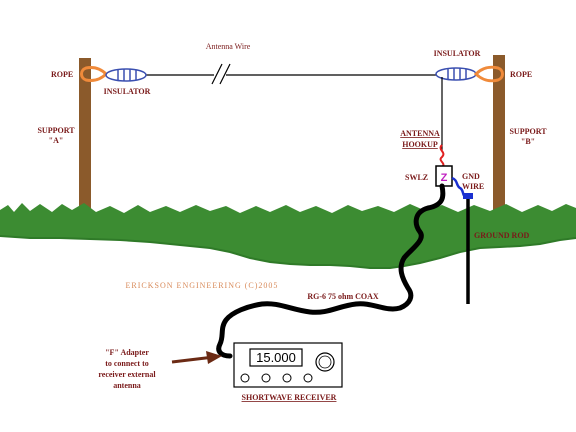  Describe the element at coordinates (127, 385) in the screenshot. I see `f-adapter-label-4: antenna` at that location.